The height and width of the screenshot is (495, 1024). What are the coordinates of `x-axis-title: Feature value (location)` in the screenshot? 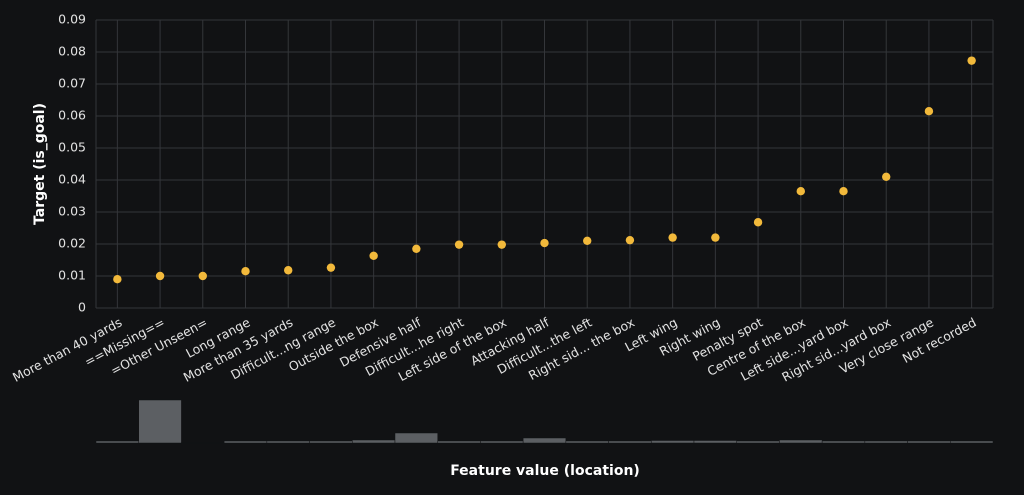 It's located at (545, 471).